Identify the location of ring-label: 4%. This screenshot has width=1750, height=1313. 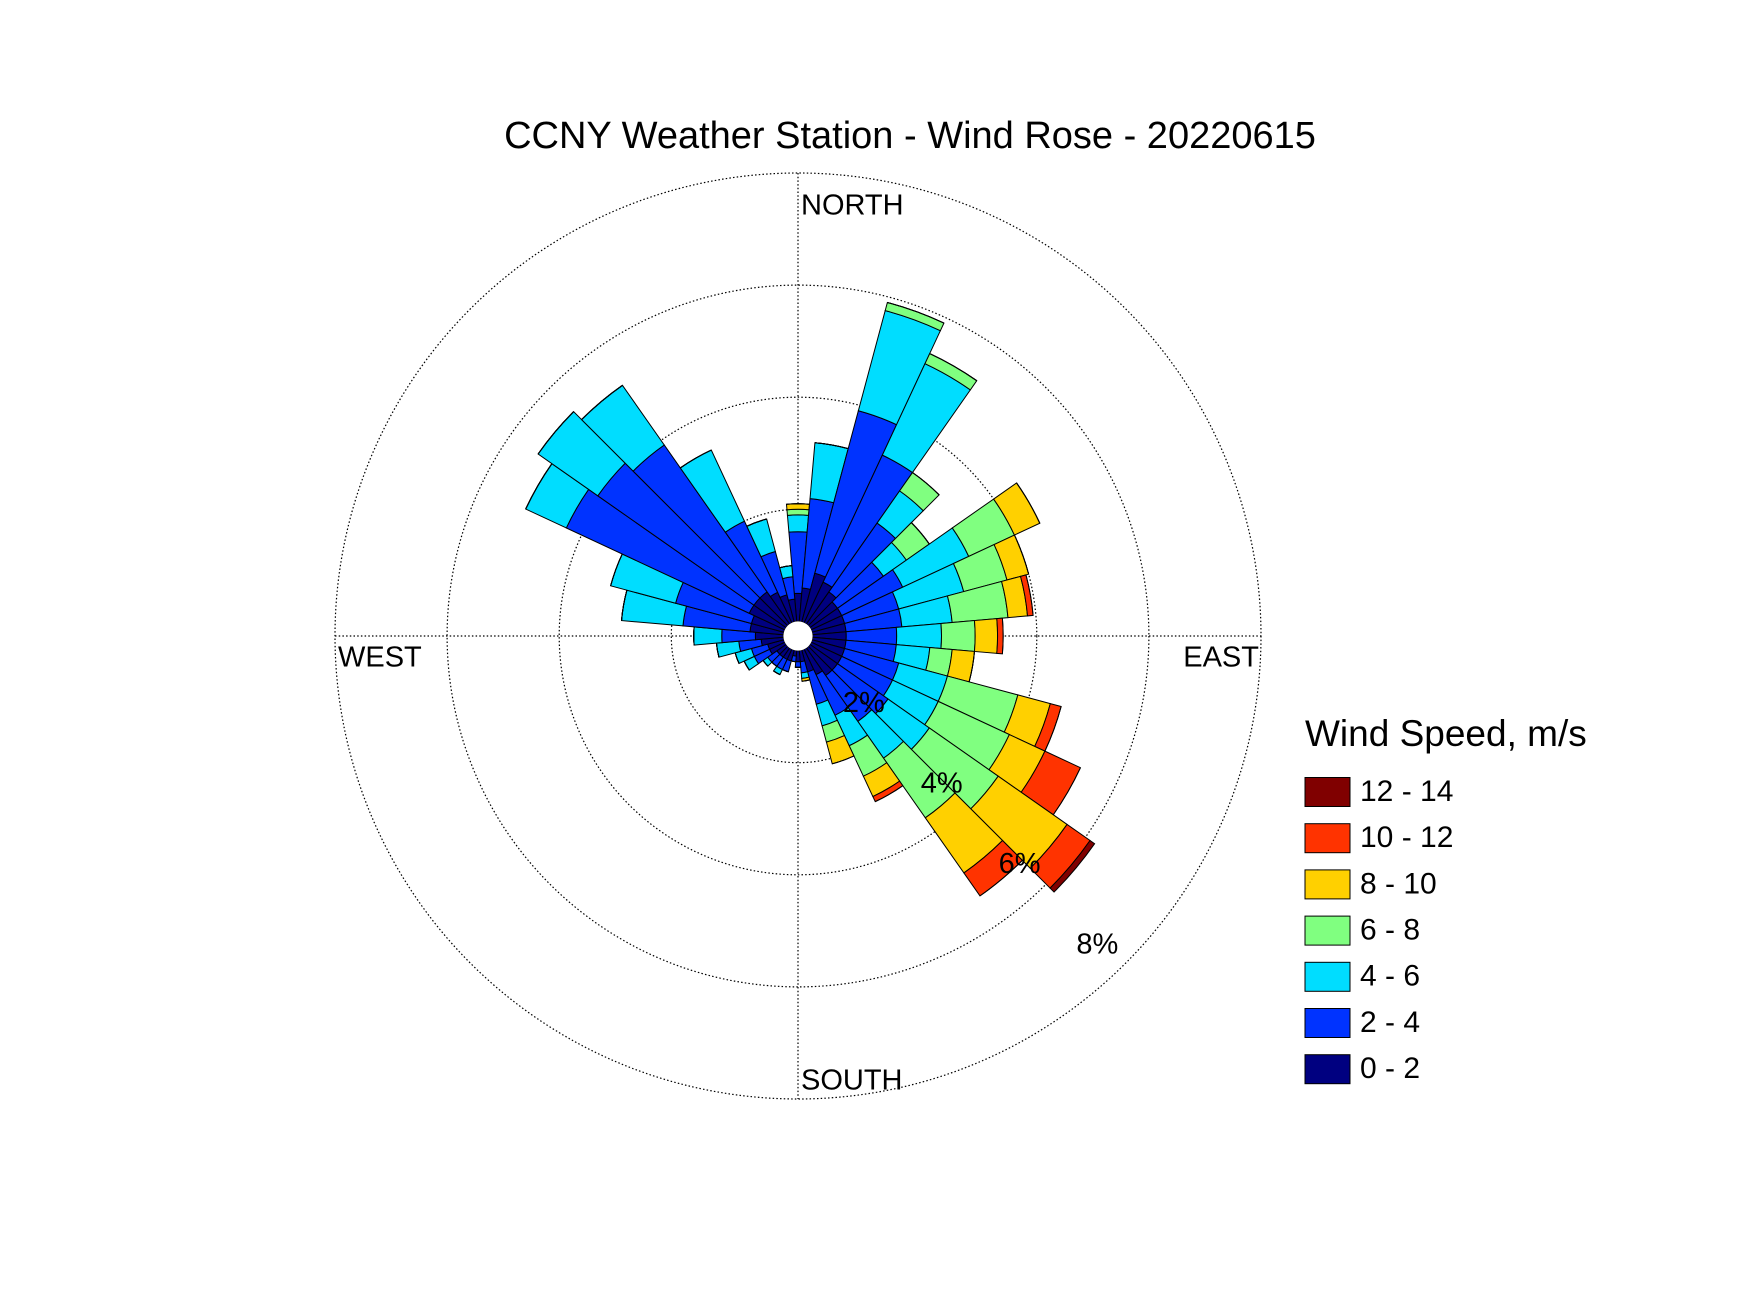
(942, 783).